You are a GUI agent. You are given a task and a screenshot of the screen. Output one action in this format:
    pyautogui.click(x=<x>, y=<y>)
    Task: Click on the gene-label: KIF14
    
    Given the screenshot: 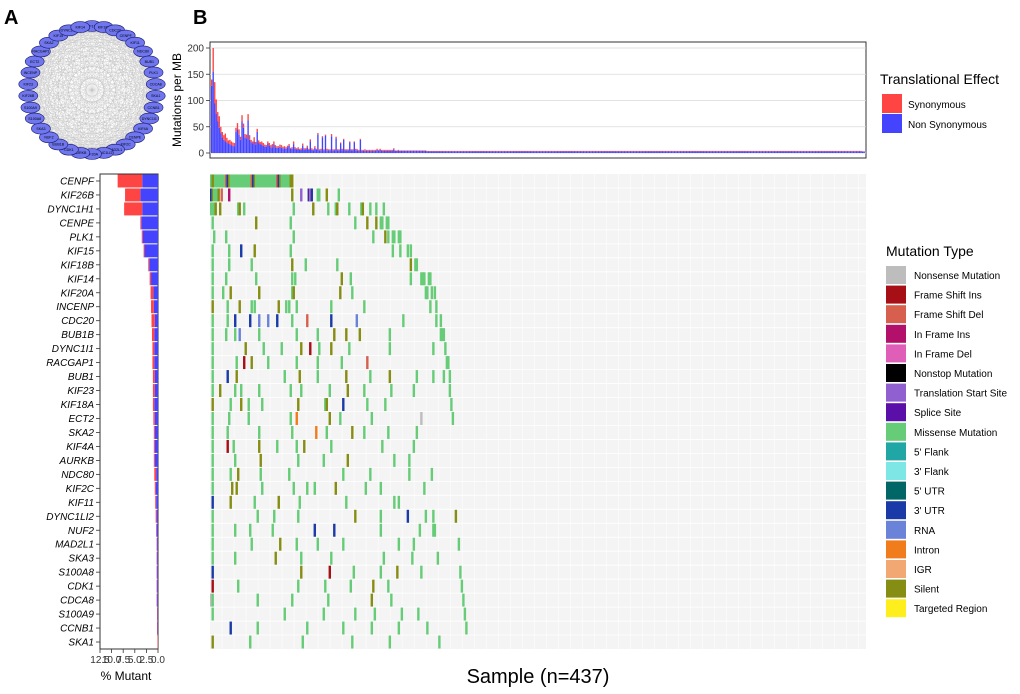 What is the action you would take?
    pyautogui.click(x=80, y=279)
    